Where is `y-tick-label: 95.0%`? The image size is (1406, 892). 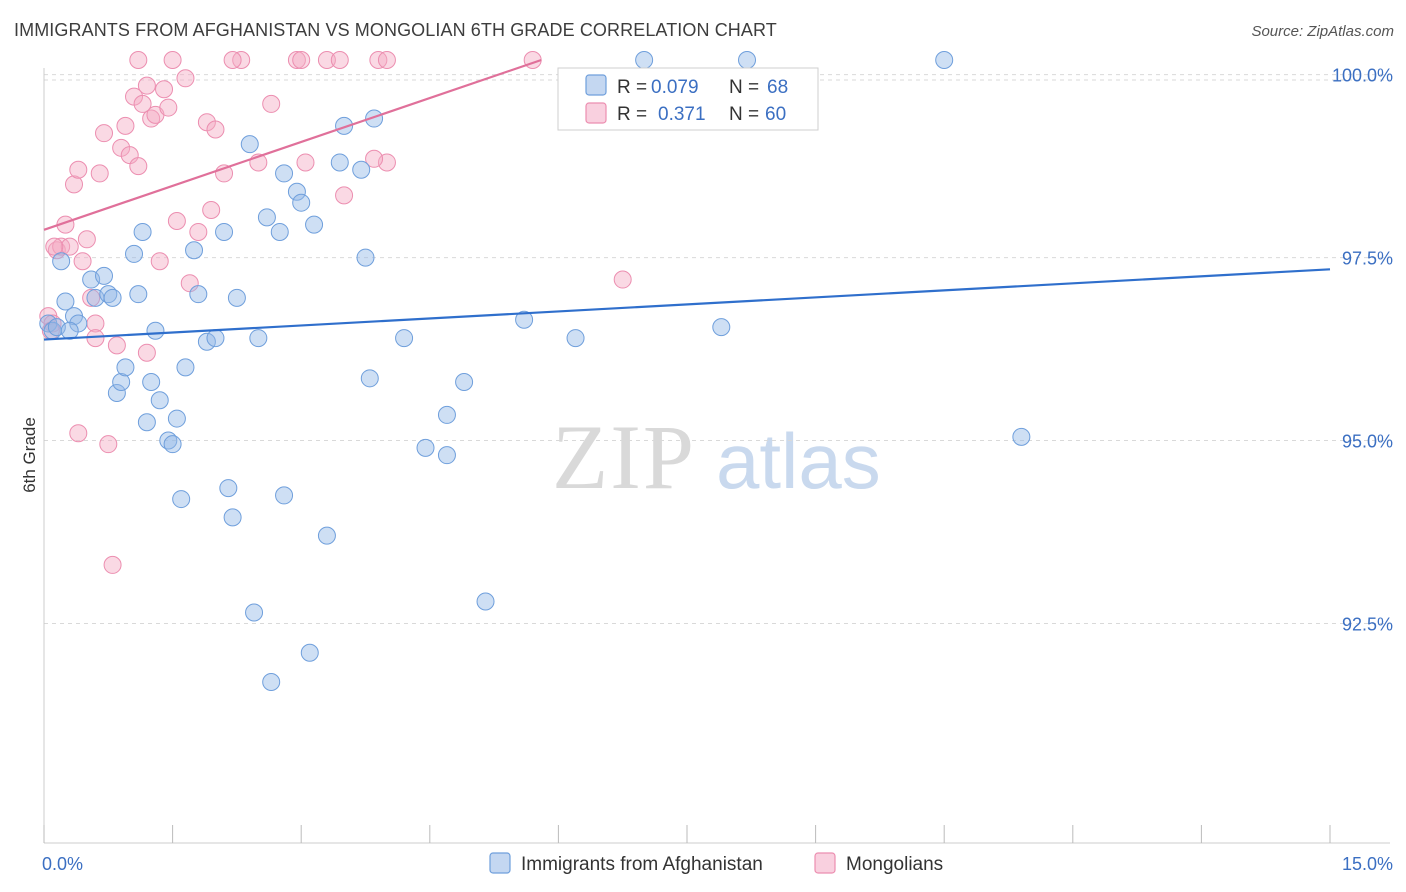 y-tick-label: 95.0% is located at coordinates (1367, 442).